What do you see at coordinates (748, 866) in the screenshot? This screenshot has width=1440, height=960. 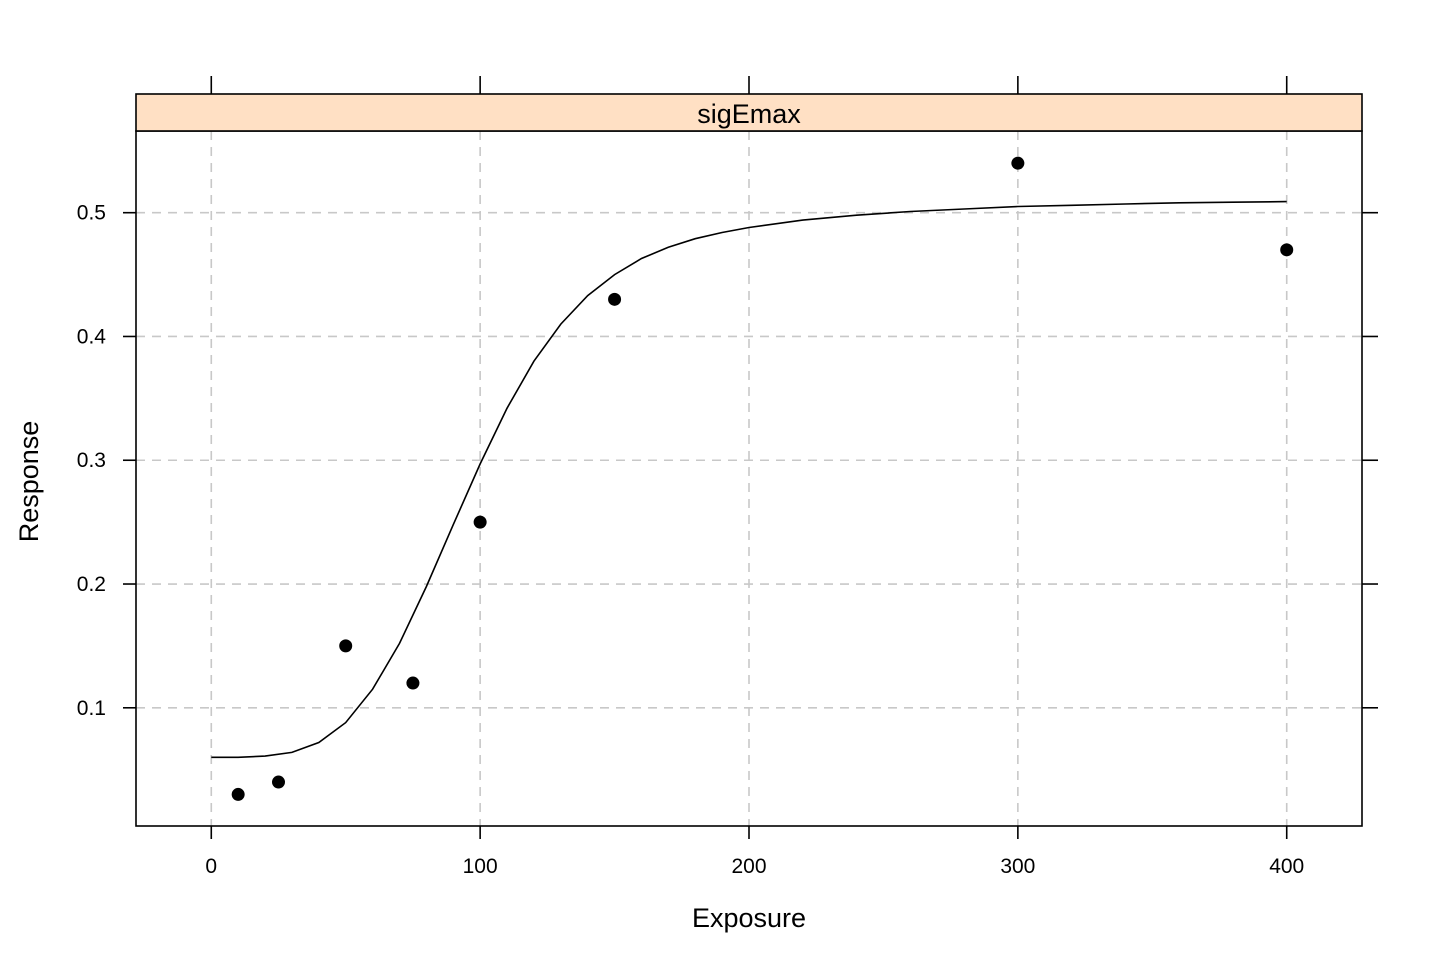 I see `x-tick-label: 200` at bounding box center [748, 866].